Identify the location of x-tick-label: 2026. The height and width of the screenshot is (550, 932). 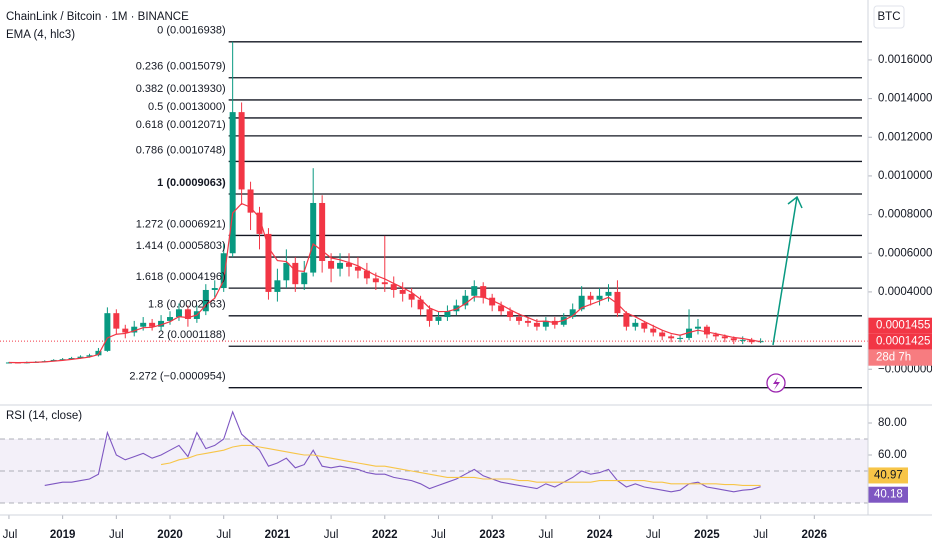
(815, 535).